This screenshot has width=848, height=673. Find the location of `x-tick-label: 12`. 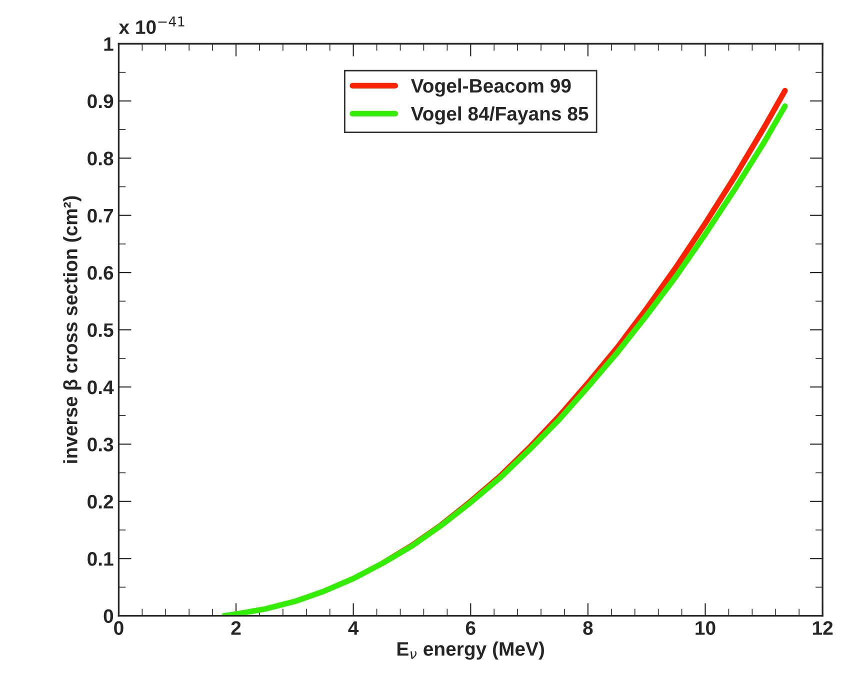

x-tick-label: 12 is located at coordinates (822, 628).